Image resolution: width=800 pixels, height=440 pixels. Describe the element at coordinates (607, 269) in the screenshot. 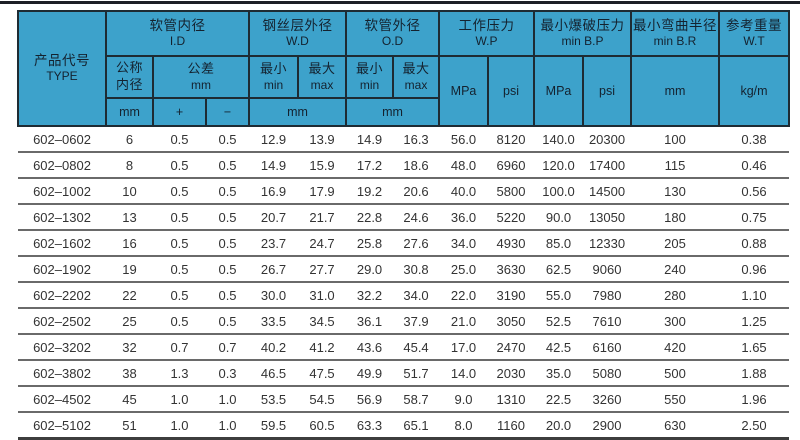

I see `spec-value-cell: 9060` at that location.